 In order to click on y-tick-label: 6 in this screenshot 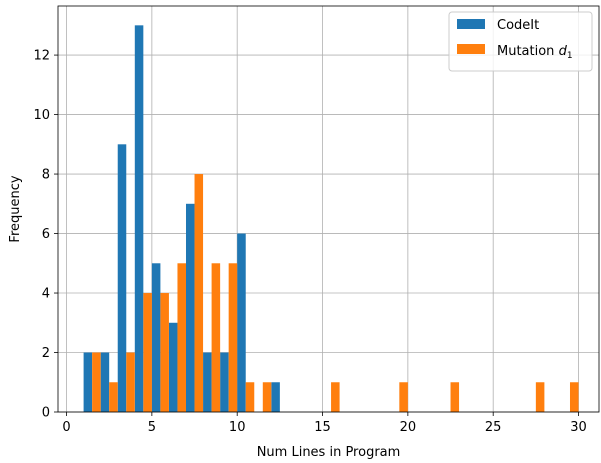, I will do `click(46, 234)`.